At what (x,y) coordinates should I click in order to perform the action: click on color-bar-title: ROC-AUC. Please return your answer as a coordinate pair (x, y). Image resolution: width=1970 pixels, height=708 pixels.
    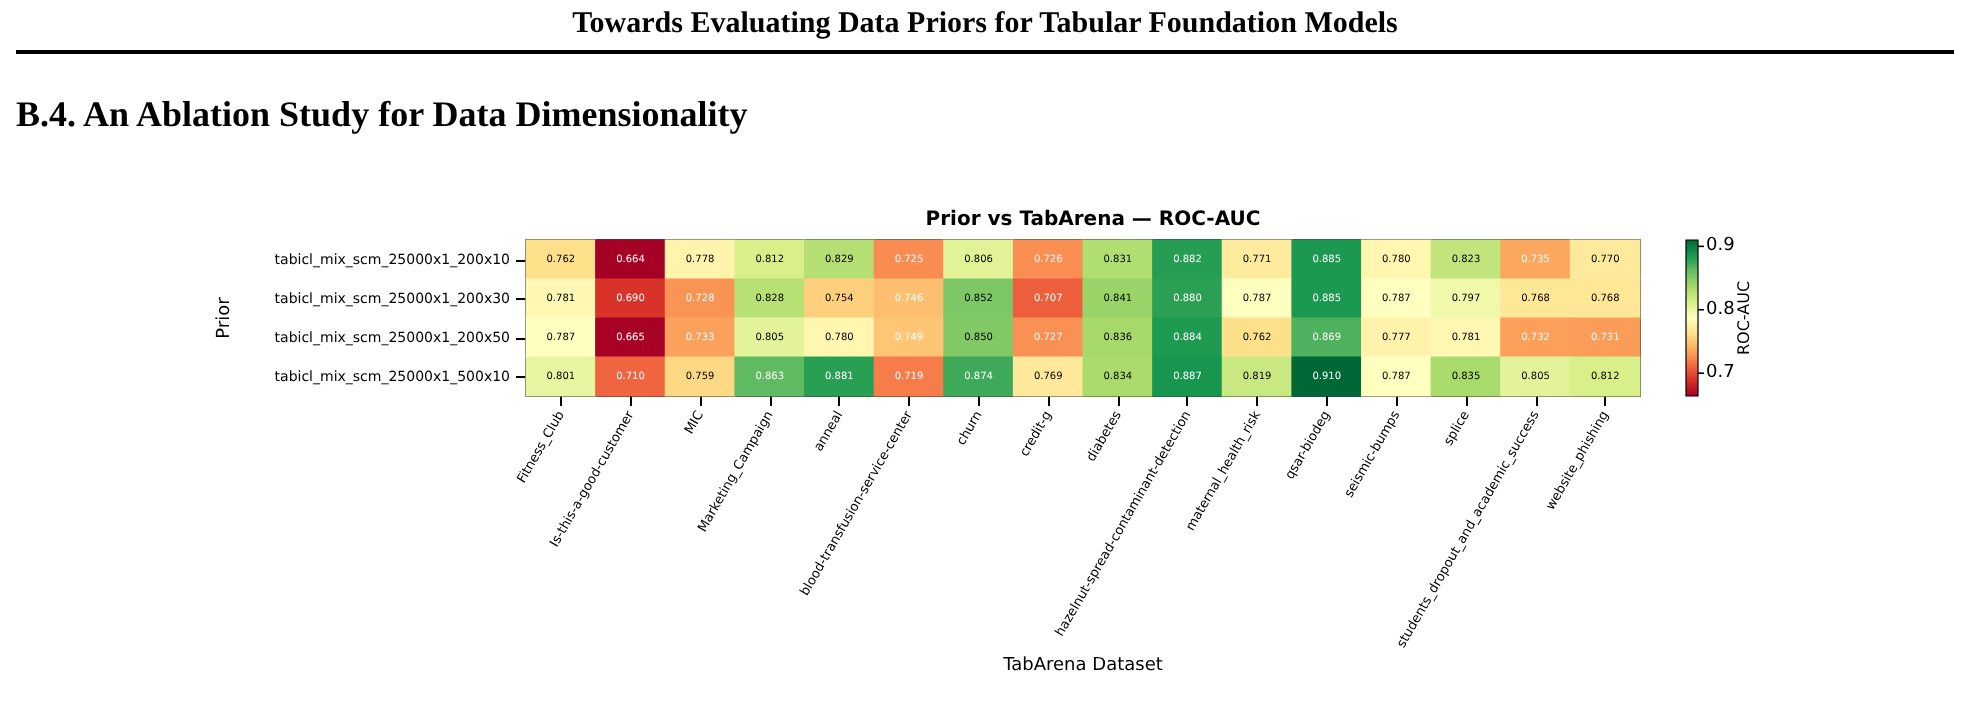
    Looking at the image, I should click on (1744, 318).